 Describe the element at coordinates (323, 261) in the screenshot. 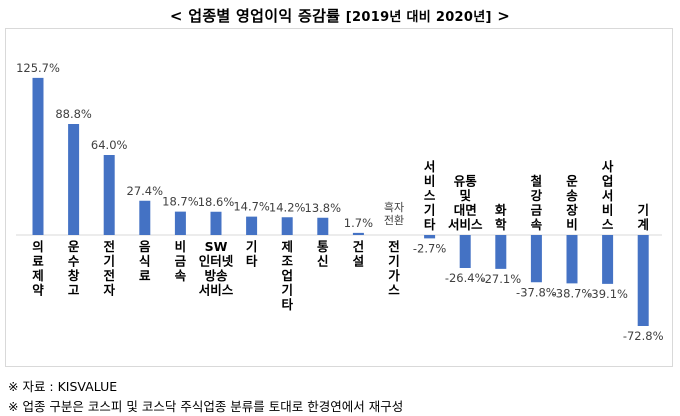

I see `category-label-8-1: 신` at that location.